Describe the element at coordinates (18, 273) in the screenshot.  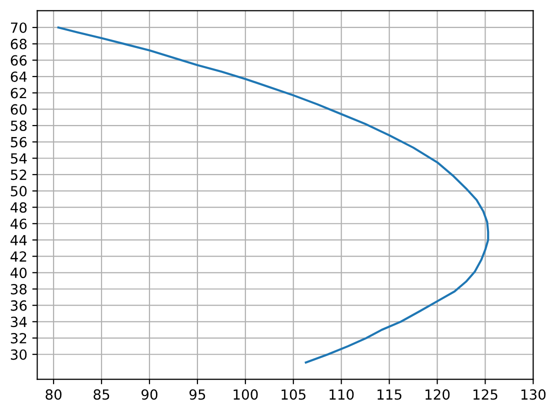
I see `y-tick-label: 40` at that location.